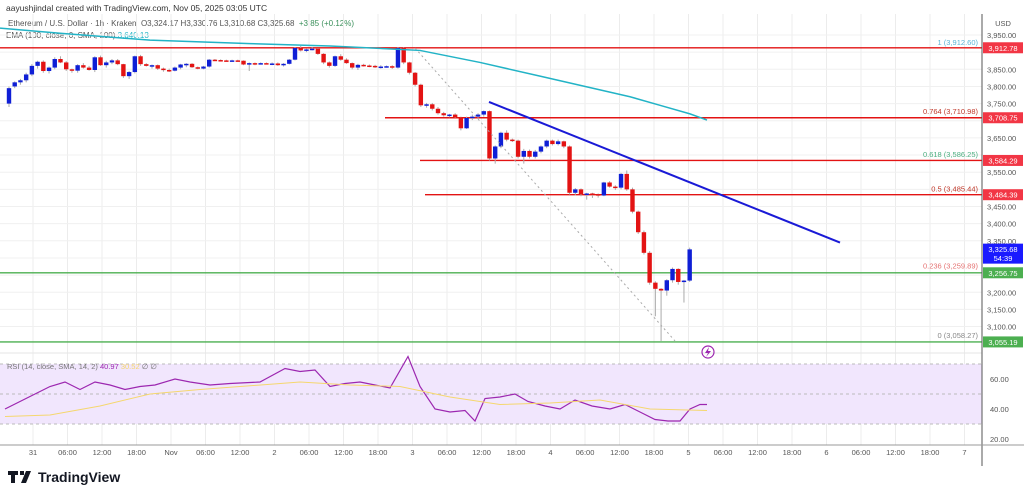 This screenshot has width=1024, height=493. I want to click on time-label: 5, so click(688, 452).